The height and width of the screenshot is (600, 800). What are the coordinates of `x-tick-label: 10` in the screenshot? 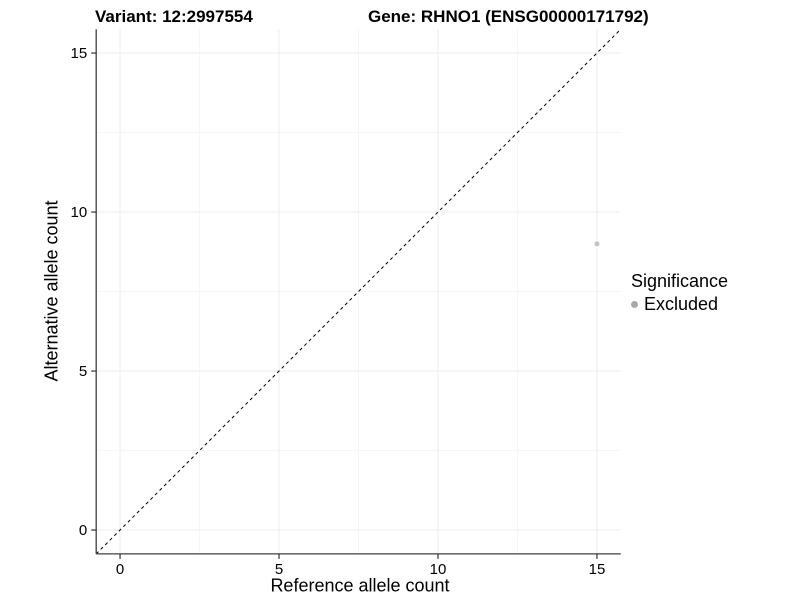 It's located at (438, 569).